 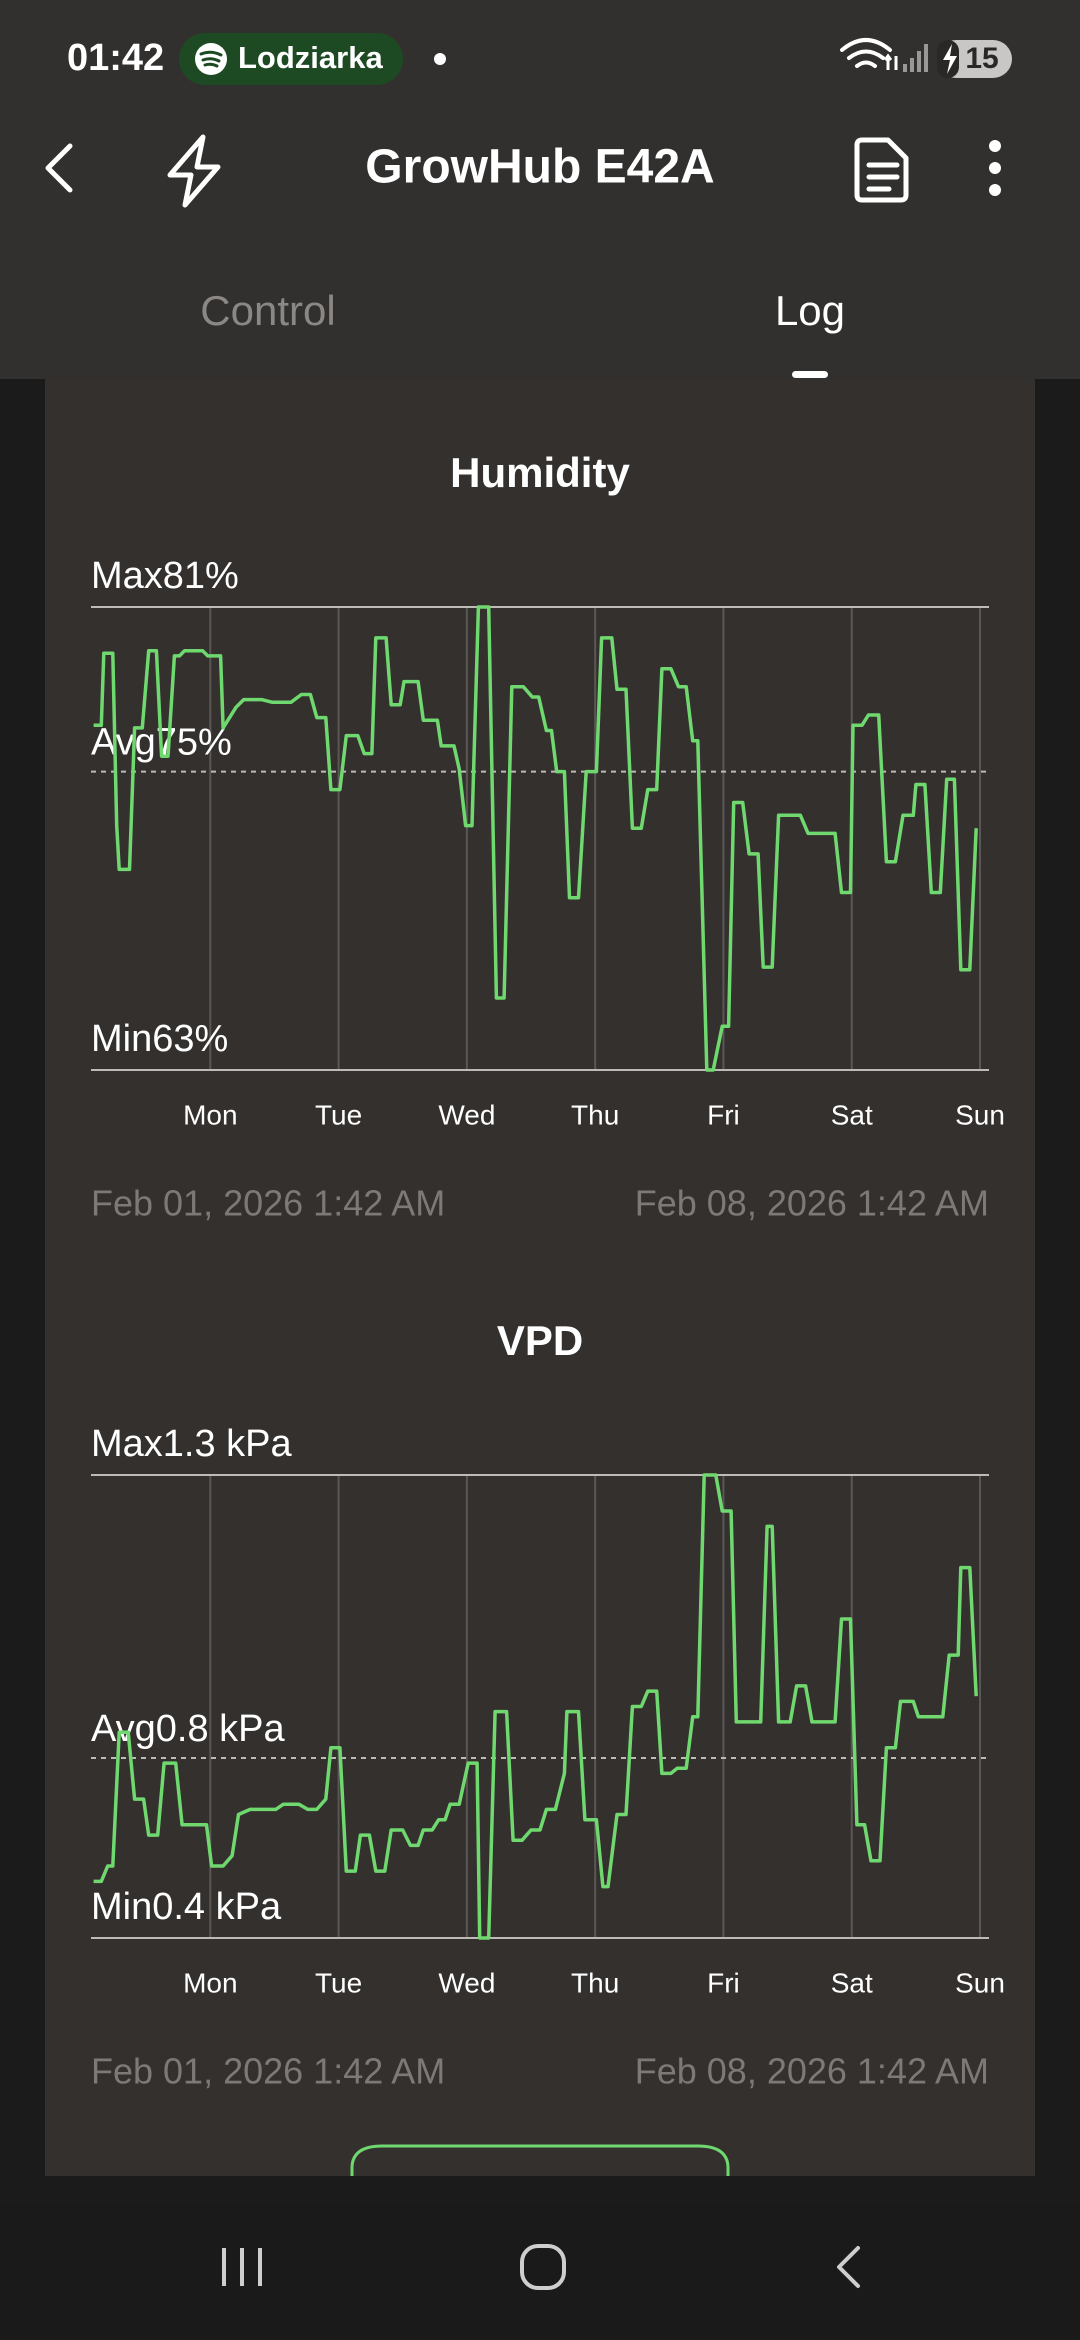 What do you see at coordinates (890, 61) in the screenshot?
I see `data-arrows` at bounding box center [890, 61].